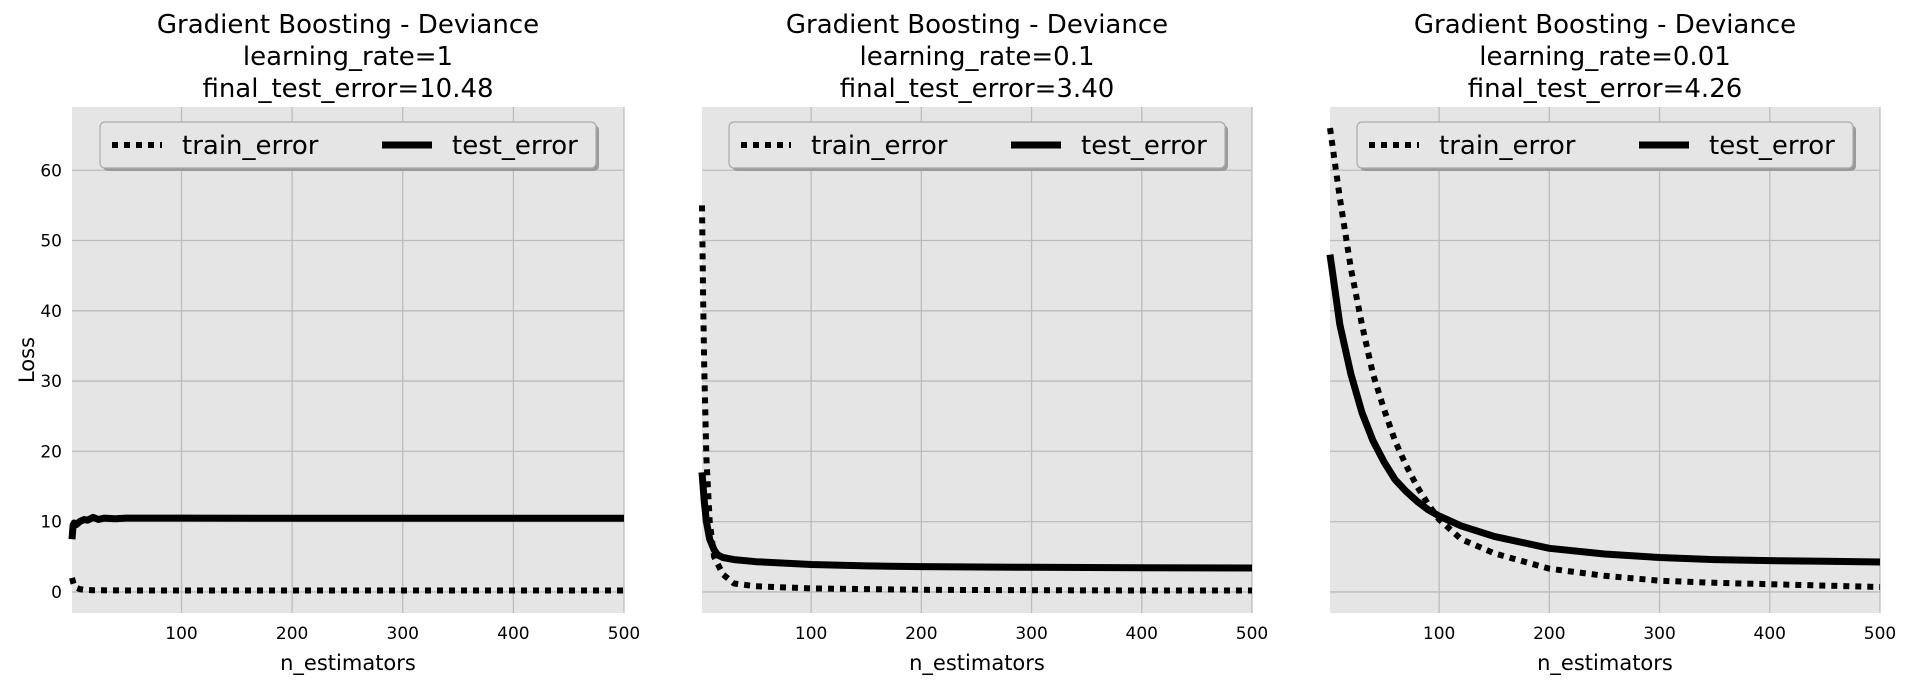 This screenshot has width=1912, height=685. What do you see at coordinates (1605, 89) in the screenshot?
I see `chart-subtitle: final_test_error=4.26` at bounding box center [1605, 89].